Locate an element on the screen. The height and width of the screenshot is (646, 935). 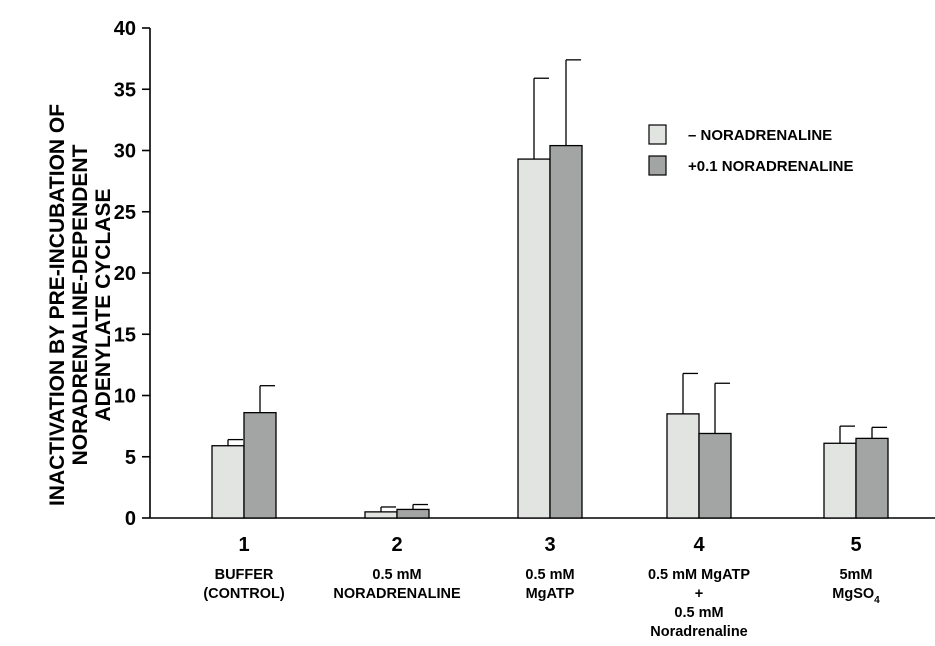
x-tick-number: 3 is located at coordinates (549, 545).